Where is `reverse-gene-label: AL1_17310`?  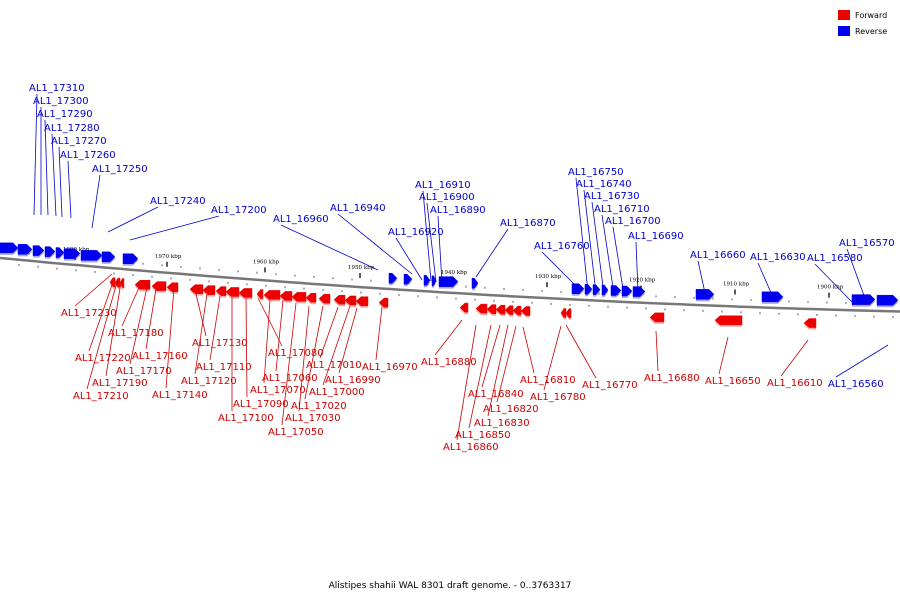 reverse-gene-label: AL1_17310 is located at coordinates (57, 88).